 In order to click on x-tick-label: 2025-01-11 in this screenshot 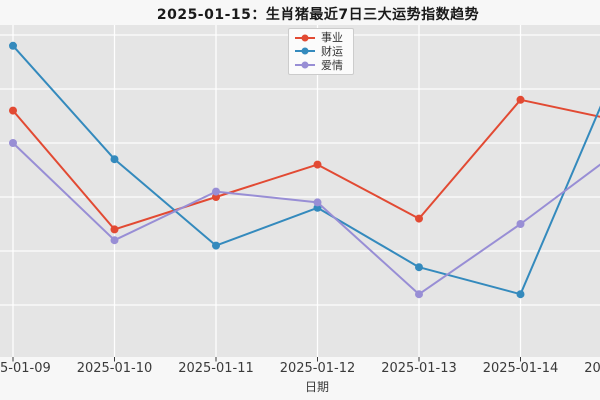, I will do `click(216, 368)`.